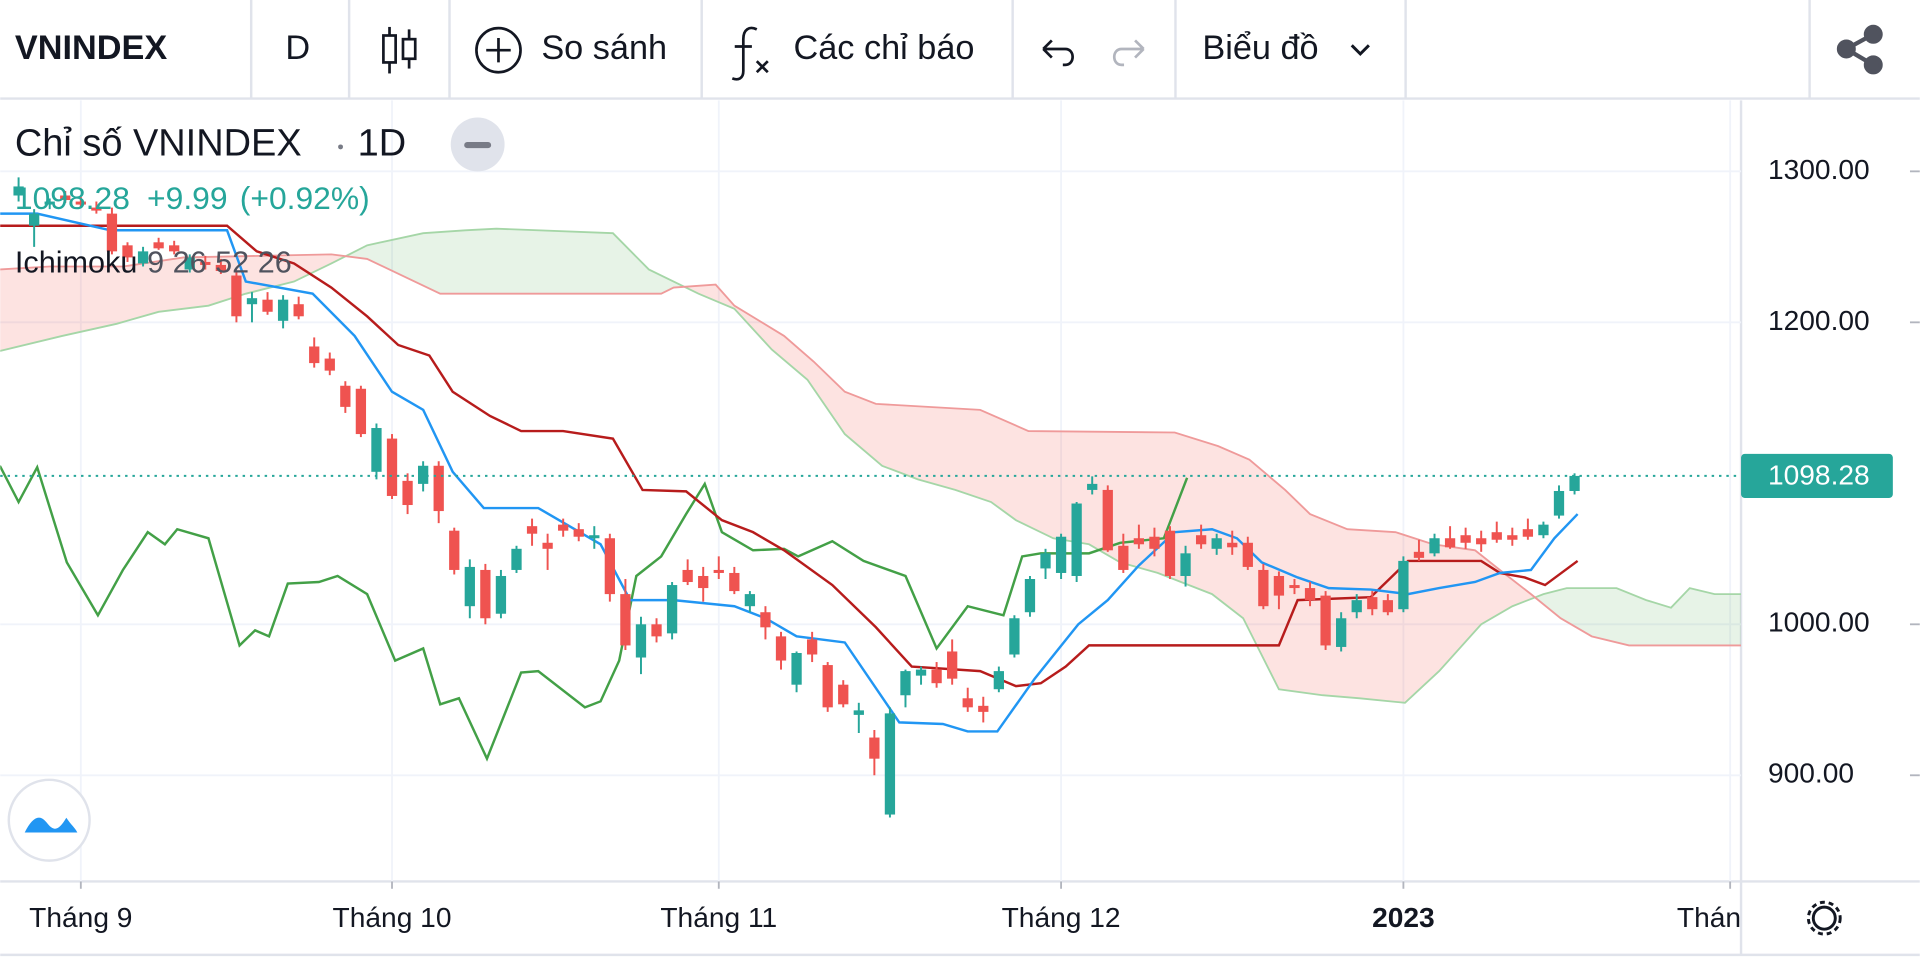 The width and height of the screenshot is (1920, 961). Describe the element at coordinates (1824, 918) in the screenshot. I see `settings-button` at that location.